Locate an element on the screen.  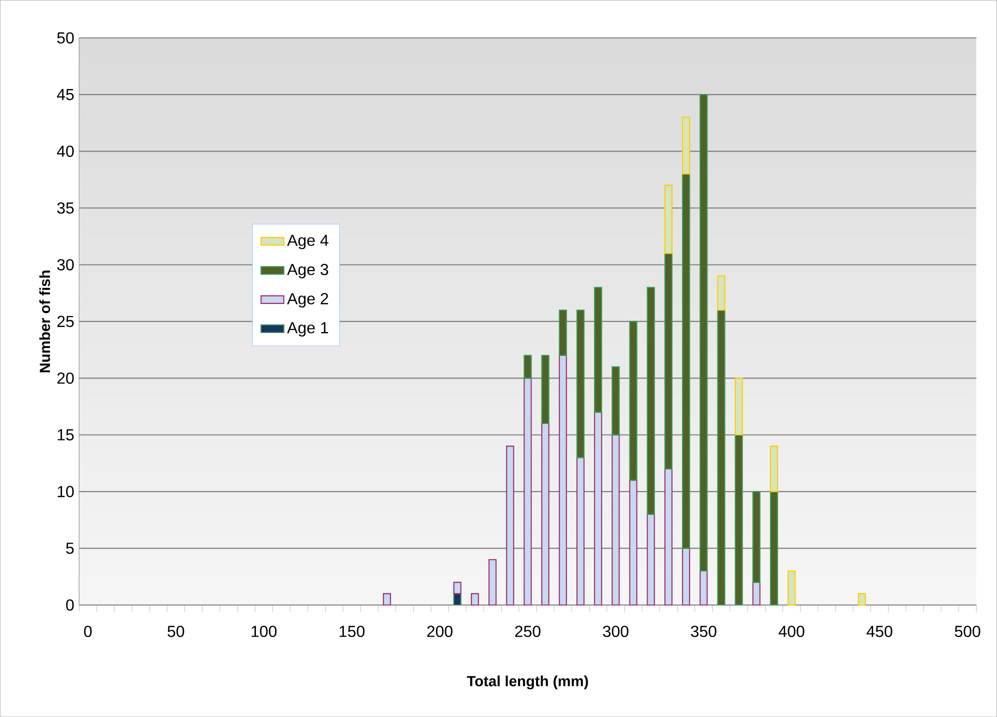
x-tick-label: 50 is located at coordinates (176, 632).